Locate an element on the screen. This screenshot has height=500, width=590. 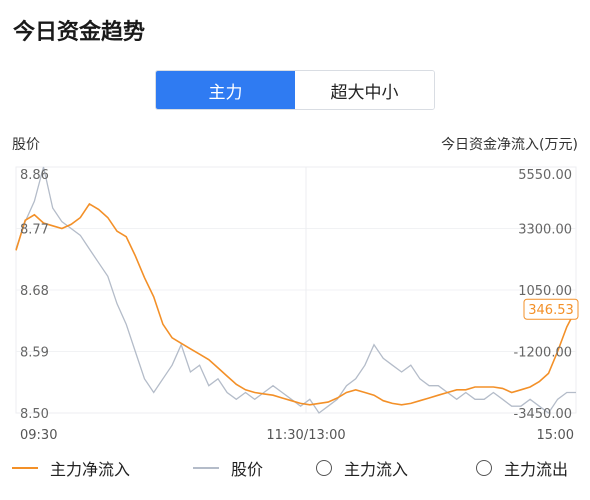
right-tick-label: -1200.00 is located at coordinates (543, 353).